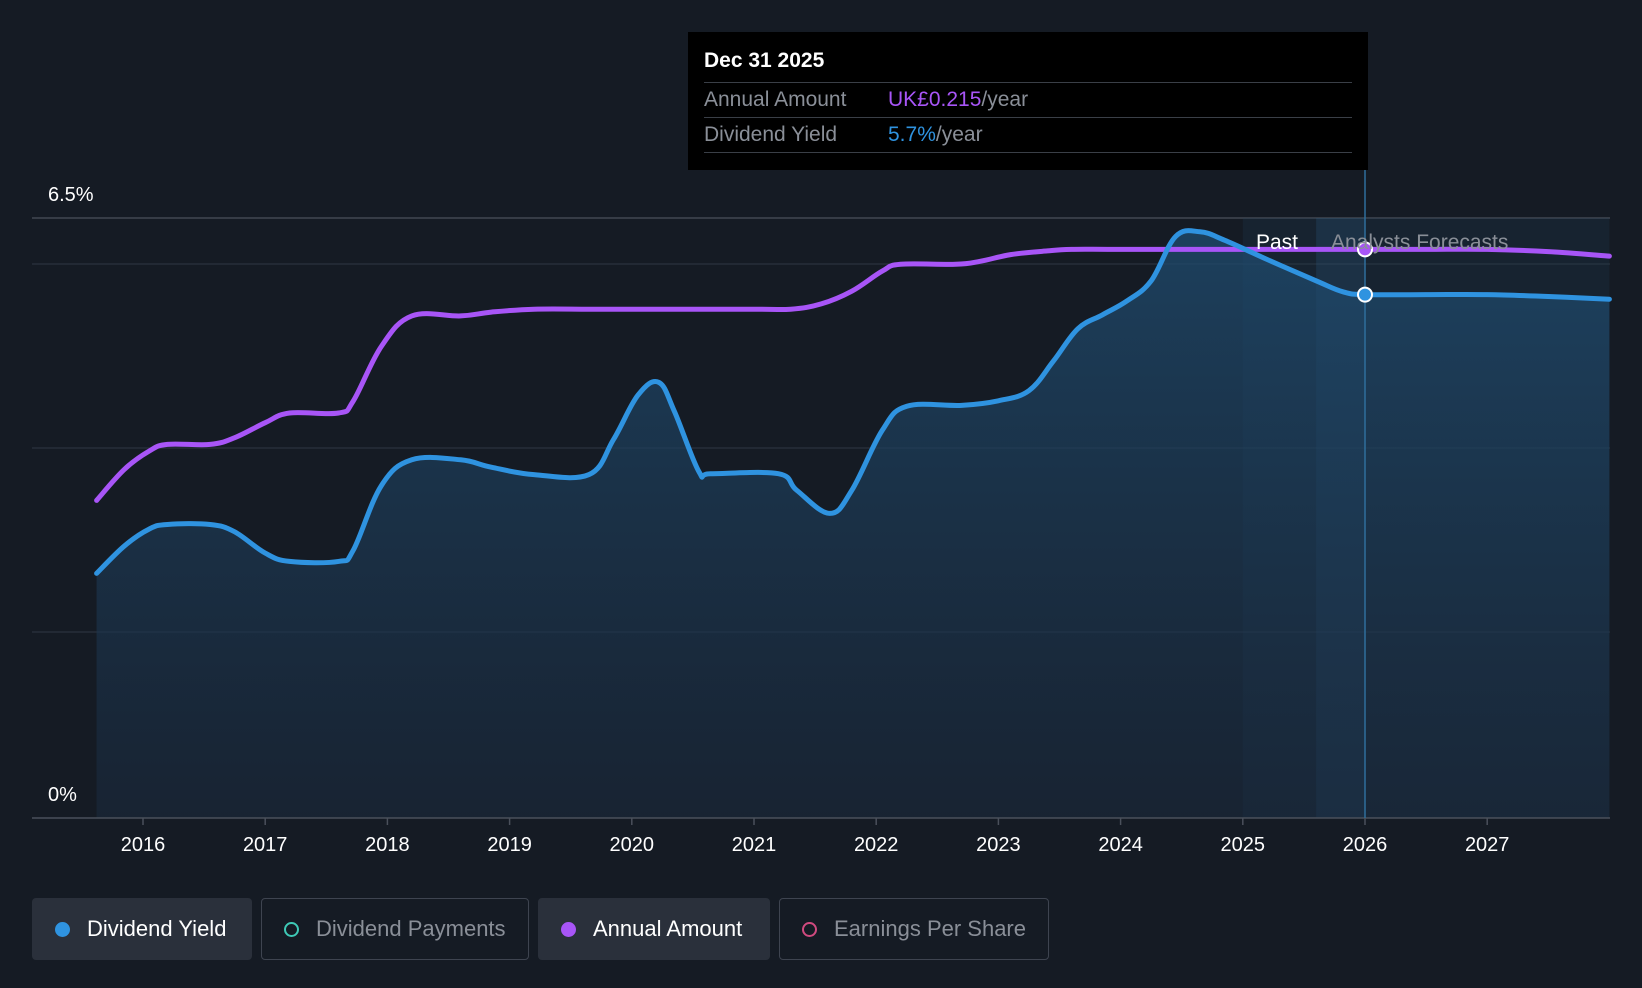  What do you see at coordinates (764, 60) in the screenshot?
I see `tooltip-date: Dec 31 2025` at bounding box center [764, 60].